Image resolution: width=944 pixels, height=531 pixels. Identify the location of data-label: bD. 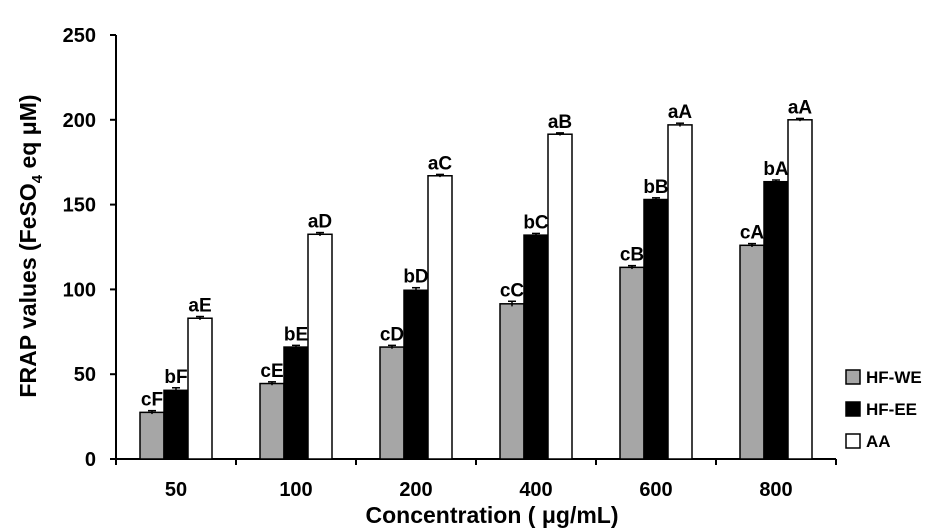
(415, 277).